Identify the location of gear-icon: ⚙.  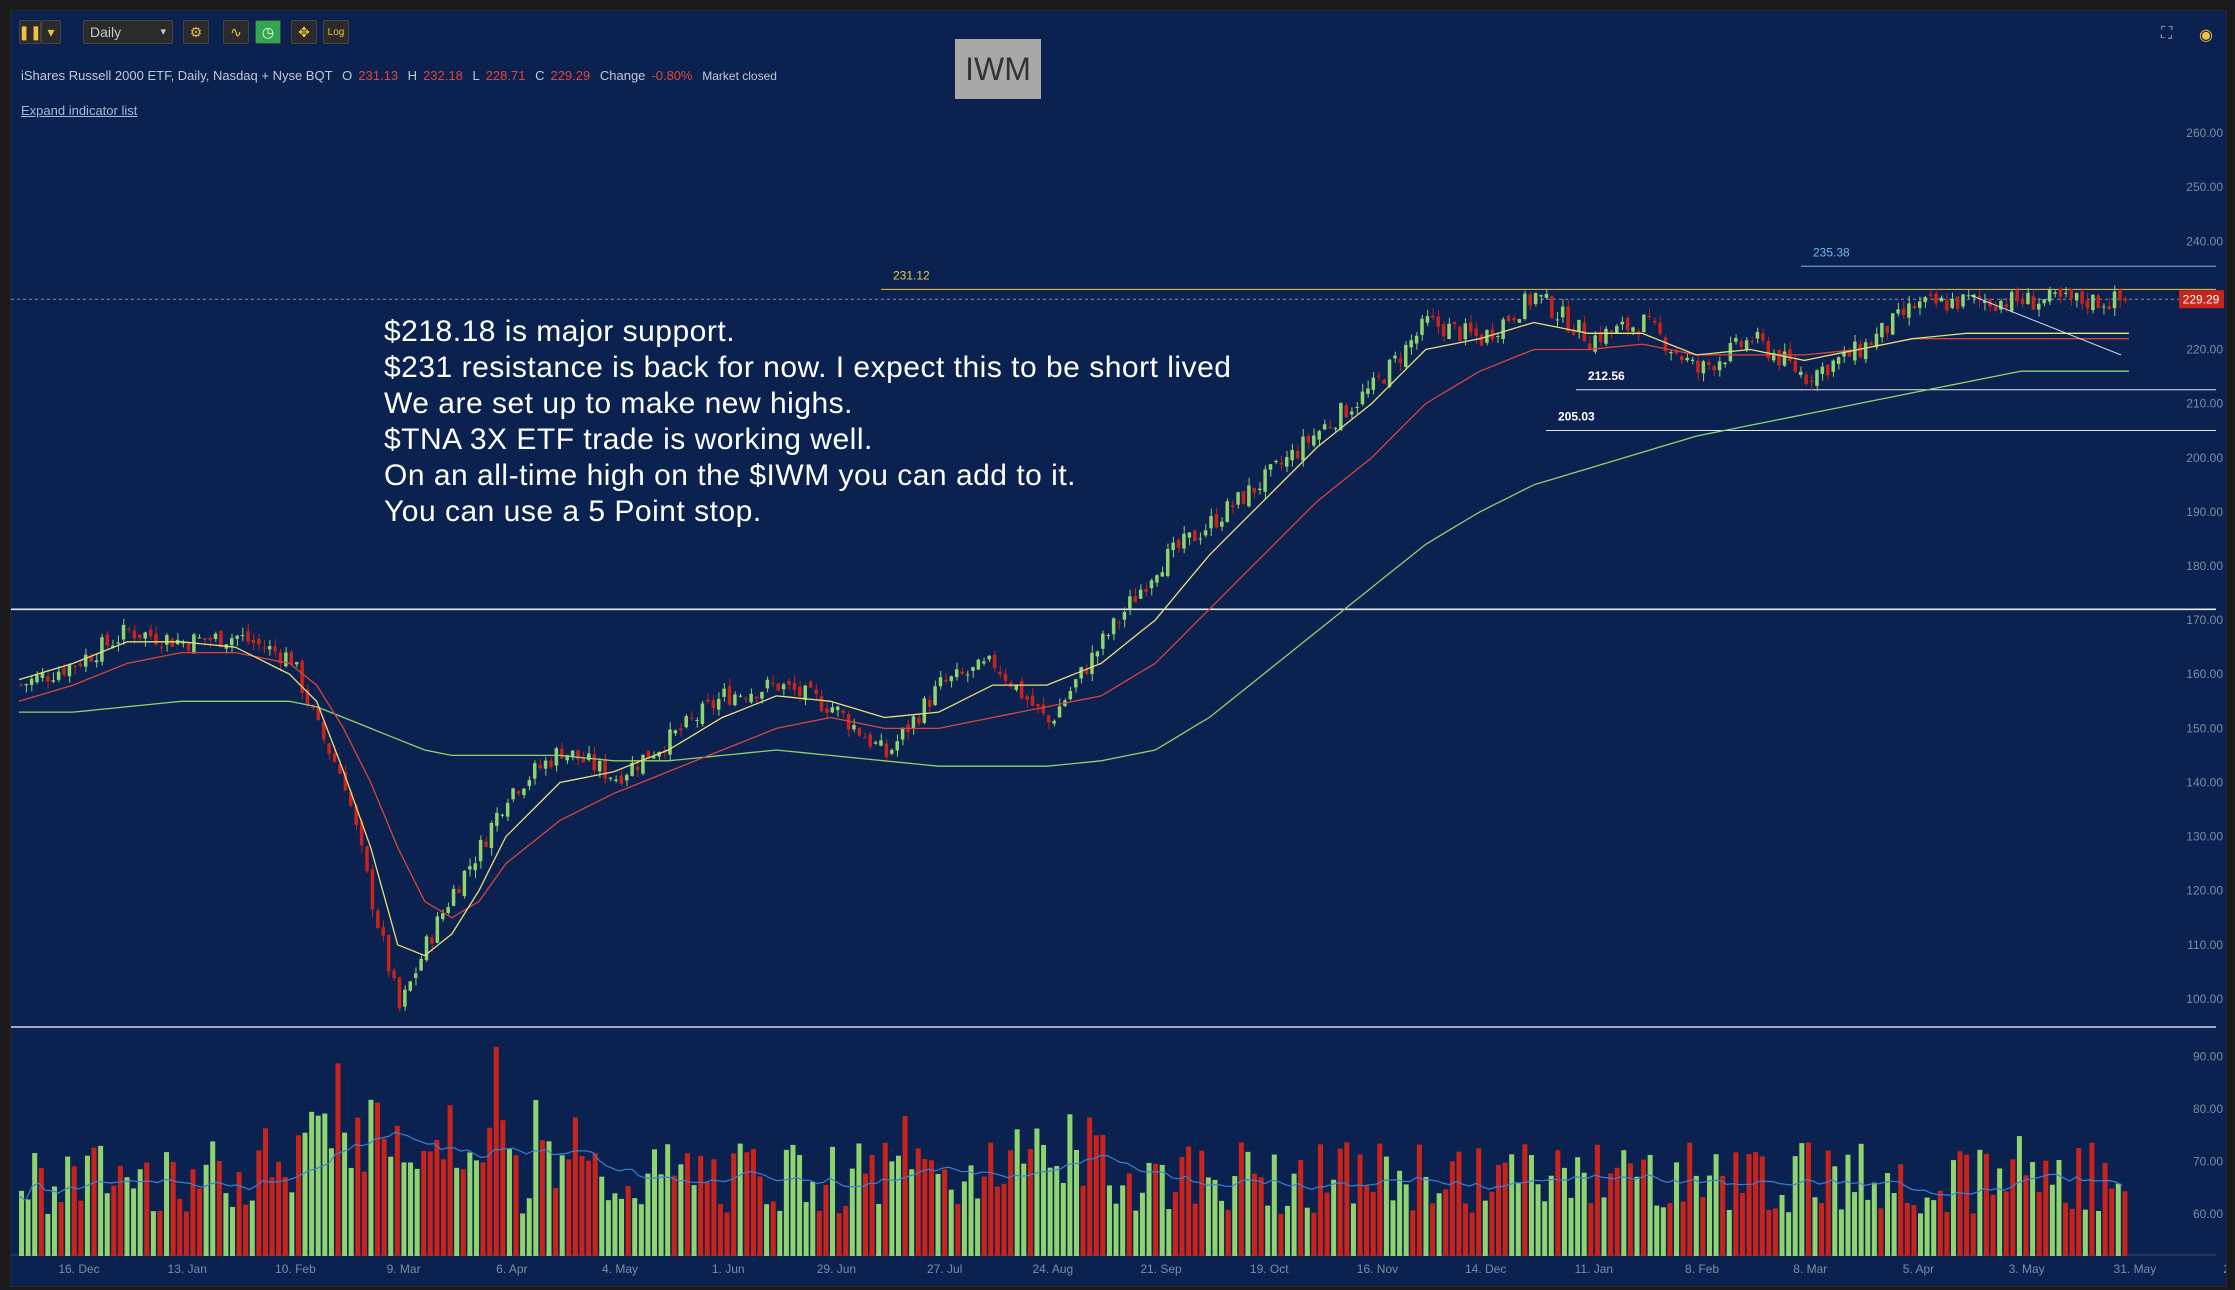
(196, 32).